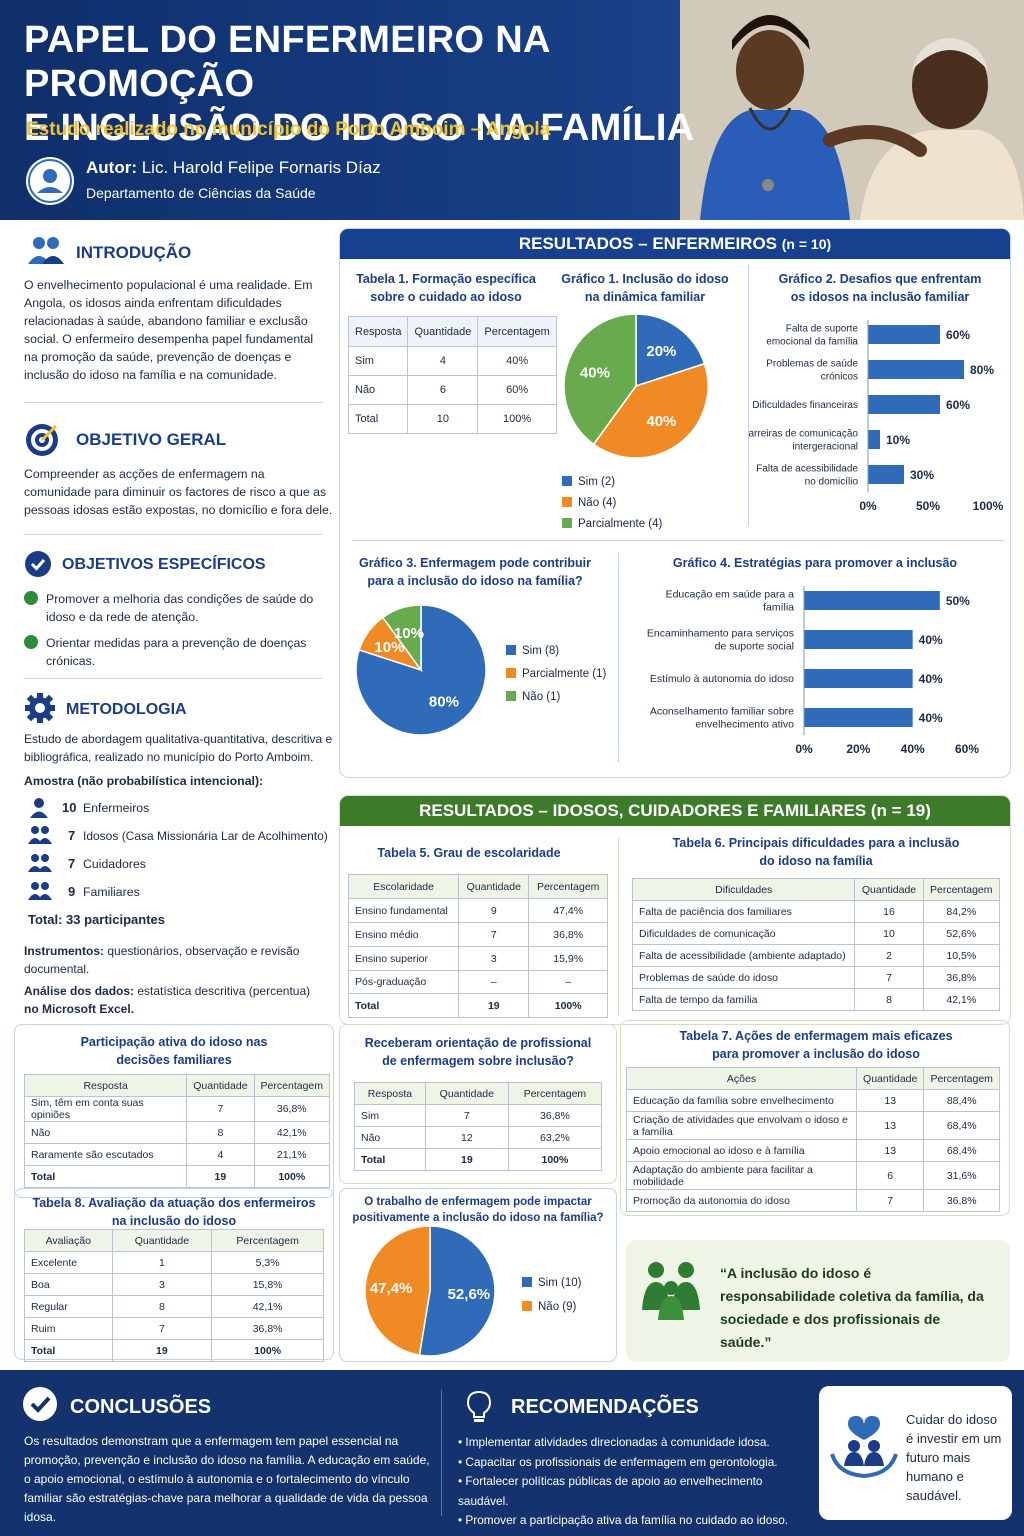  Describe the element at coordinates (816, 977) in the screenshot. I see `table-row: Problemas de saúde do idoso 7 36,8%` at that location.